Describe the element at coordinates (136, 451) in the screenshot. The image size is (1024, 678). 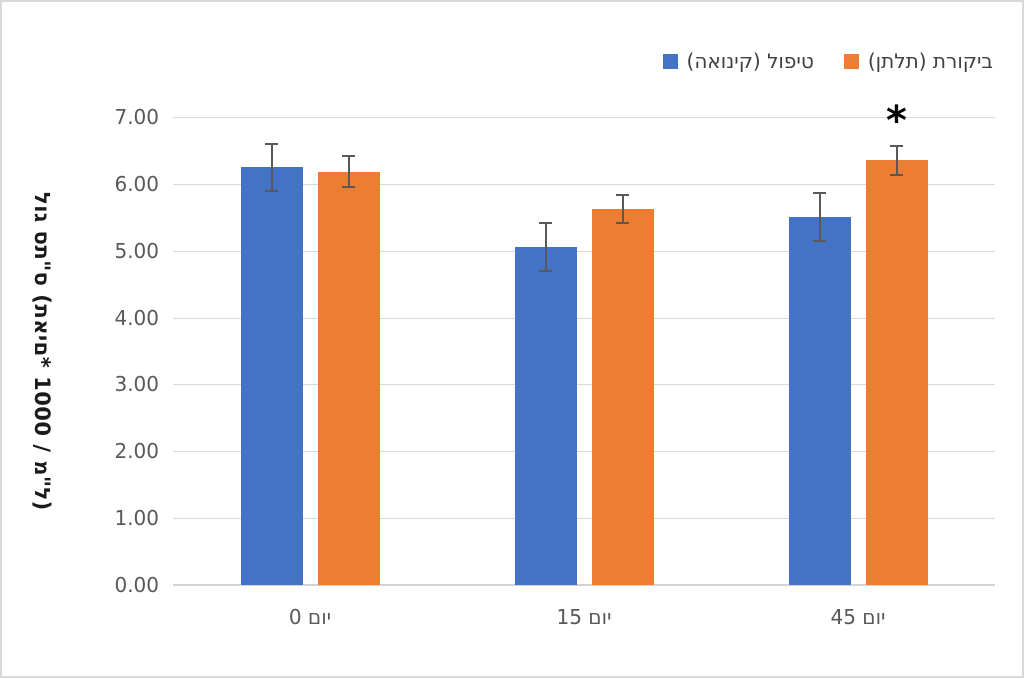
I see `y-tick-label: 2.00` at that location.